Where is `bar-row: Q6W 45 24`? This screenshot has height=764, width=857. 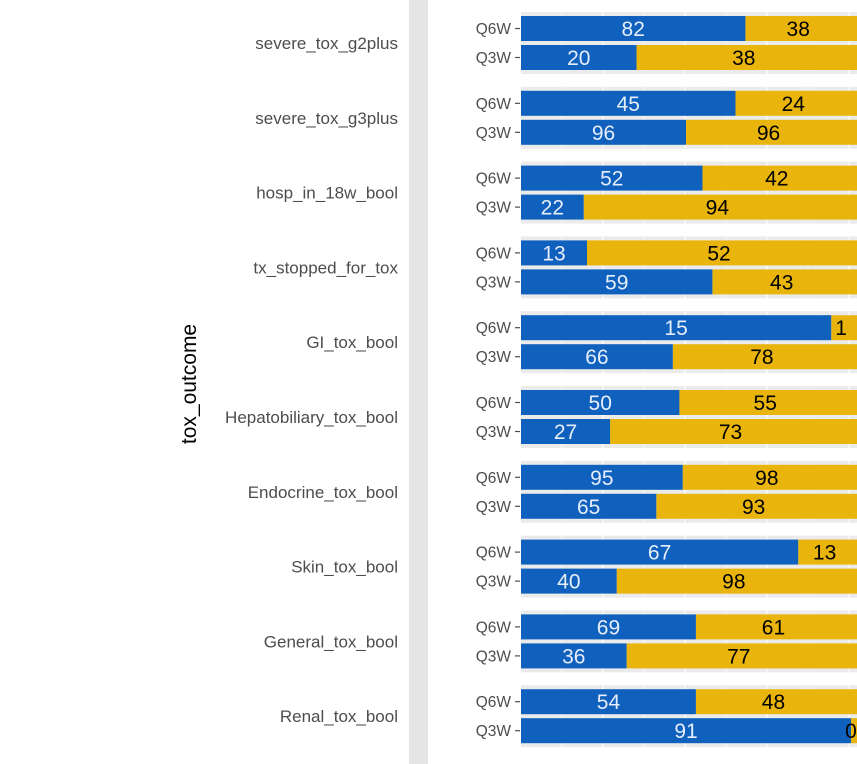
bar-row: Q6W 45 24 is located at coordinates (666, 103).